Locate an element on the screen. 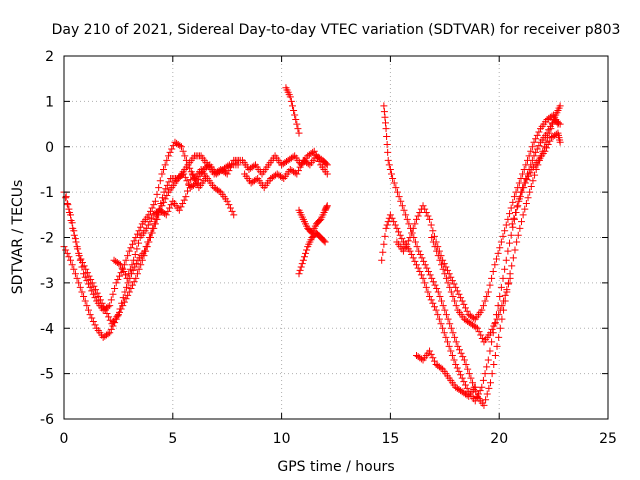  x-tick-label: 0 is located at coordinates (64, 439).